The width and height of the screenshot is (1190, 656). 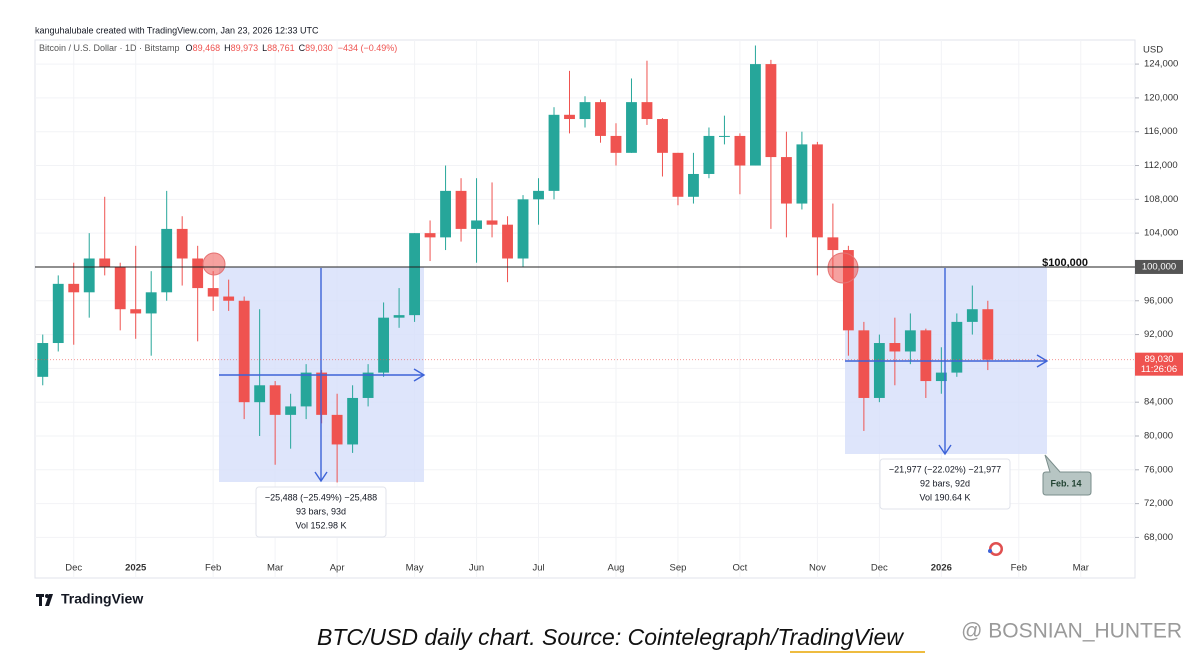 What do you see at coordinates (1161, 165) in the screenshot?
I see `y-tick-label: 112,000` at bounding box center [1161, 165].